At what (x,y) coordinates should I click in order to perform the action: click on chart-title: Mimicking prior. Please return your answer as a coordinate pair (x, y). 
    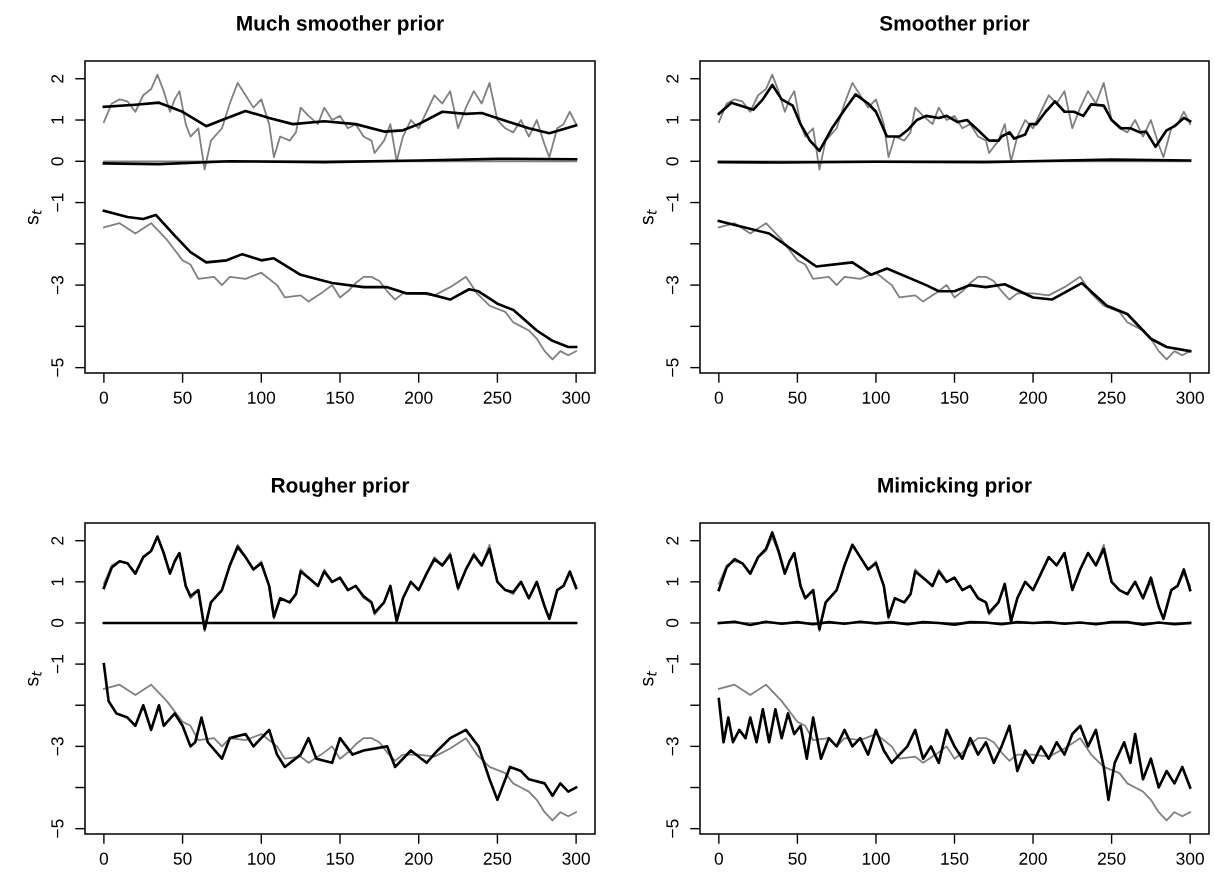
    Looking at the image, I should click on (955, 487).